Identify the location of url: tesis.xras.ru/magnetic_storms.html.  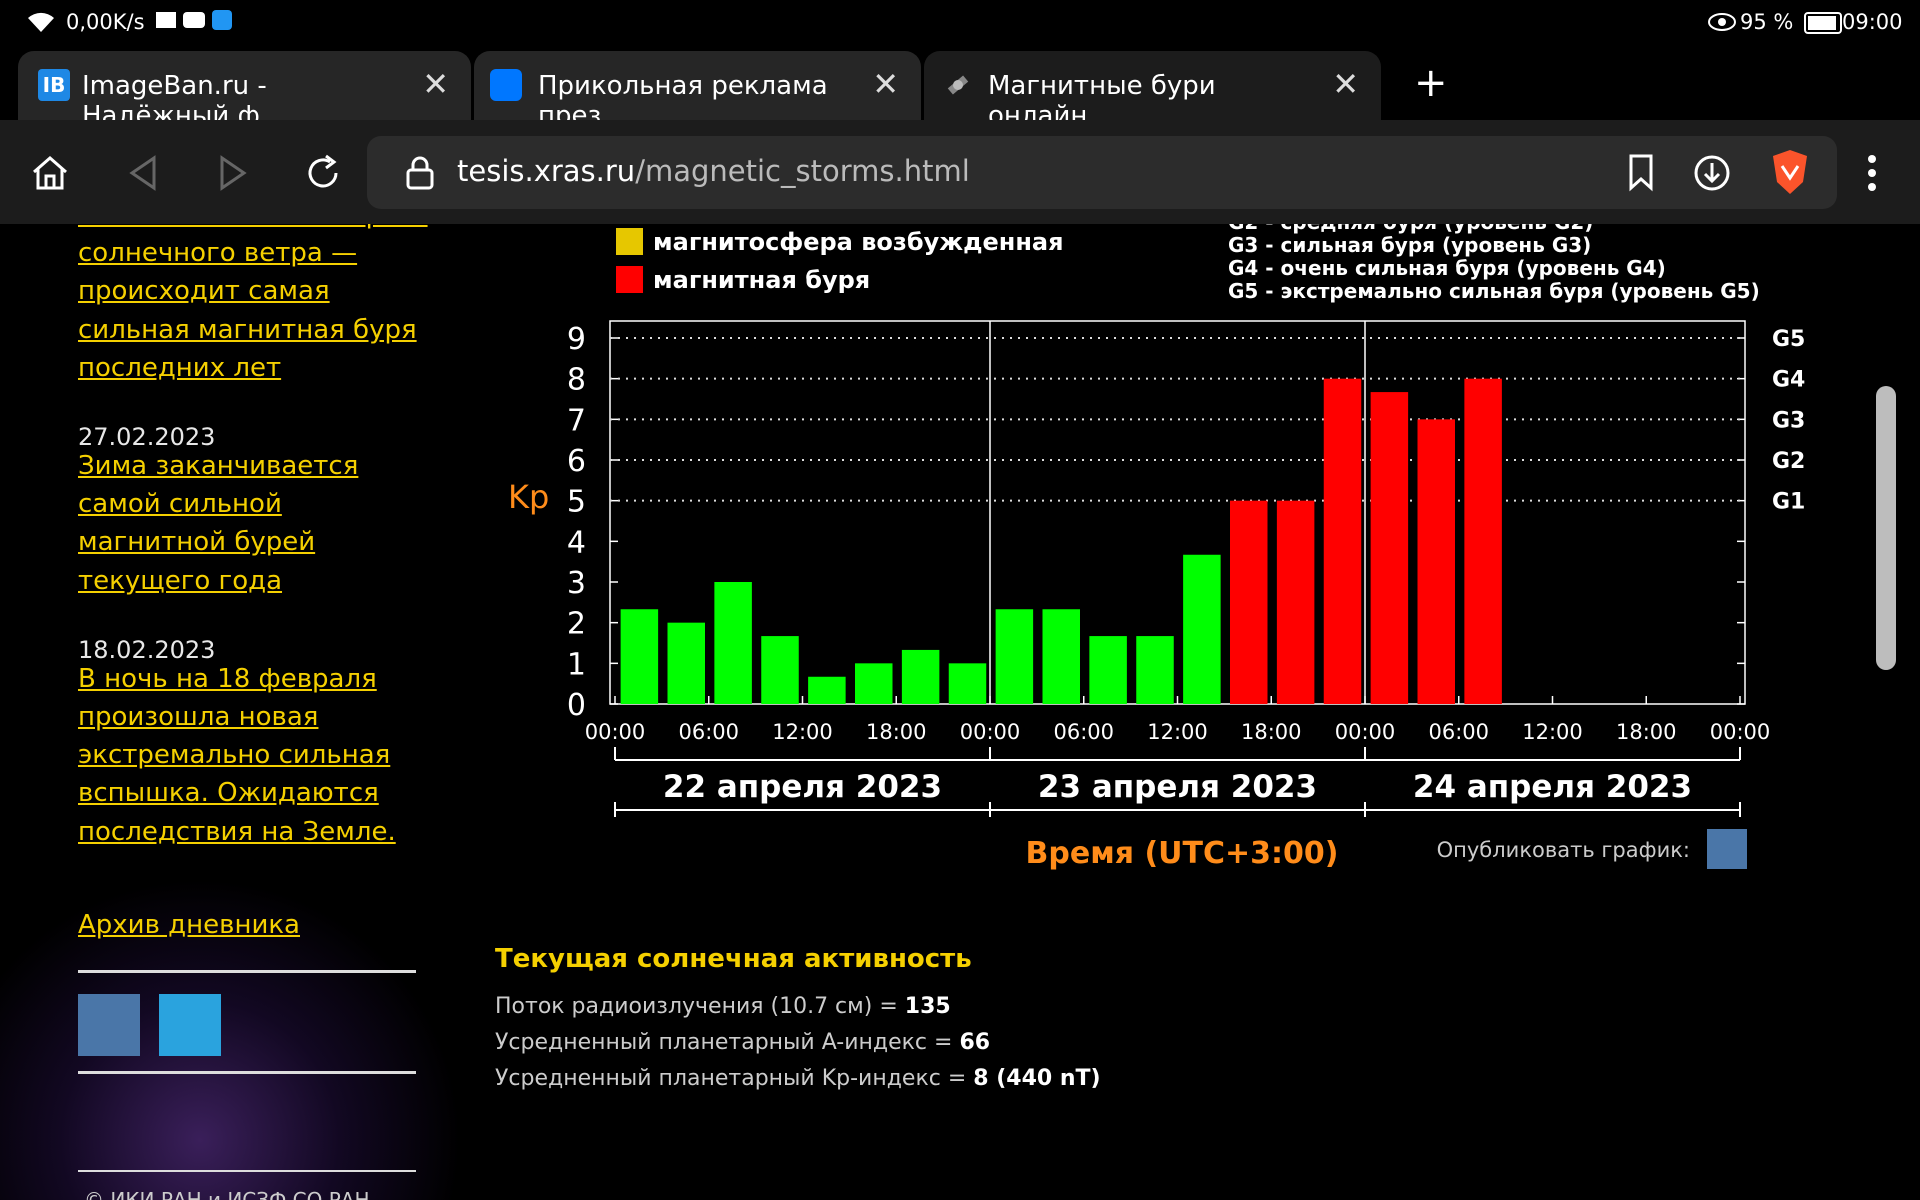
(713, 171).